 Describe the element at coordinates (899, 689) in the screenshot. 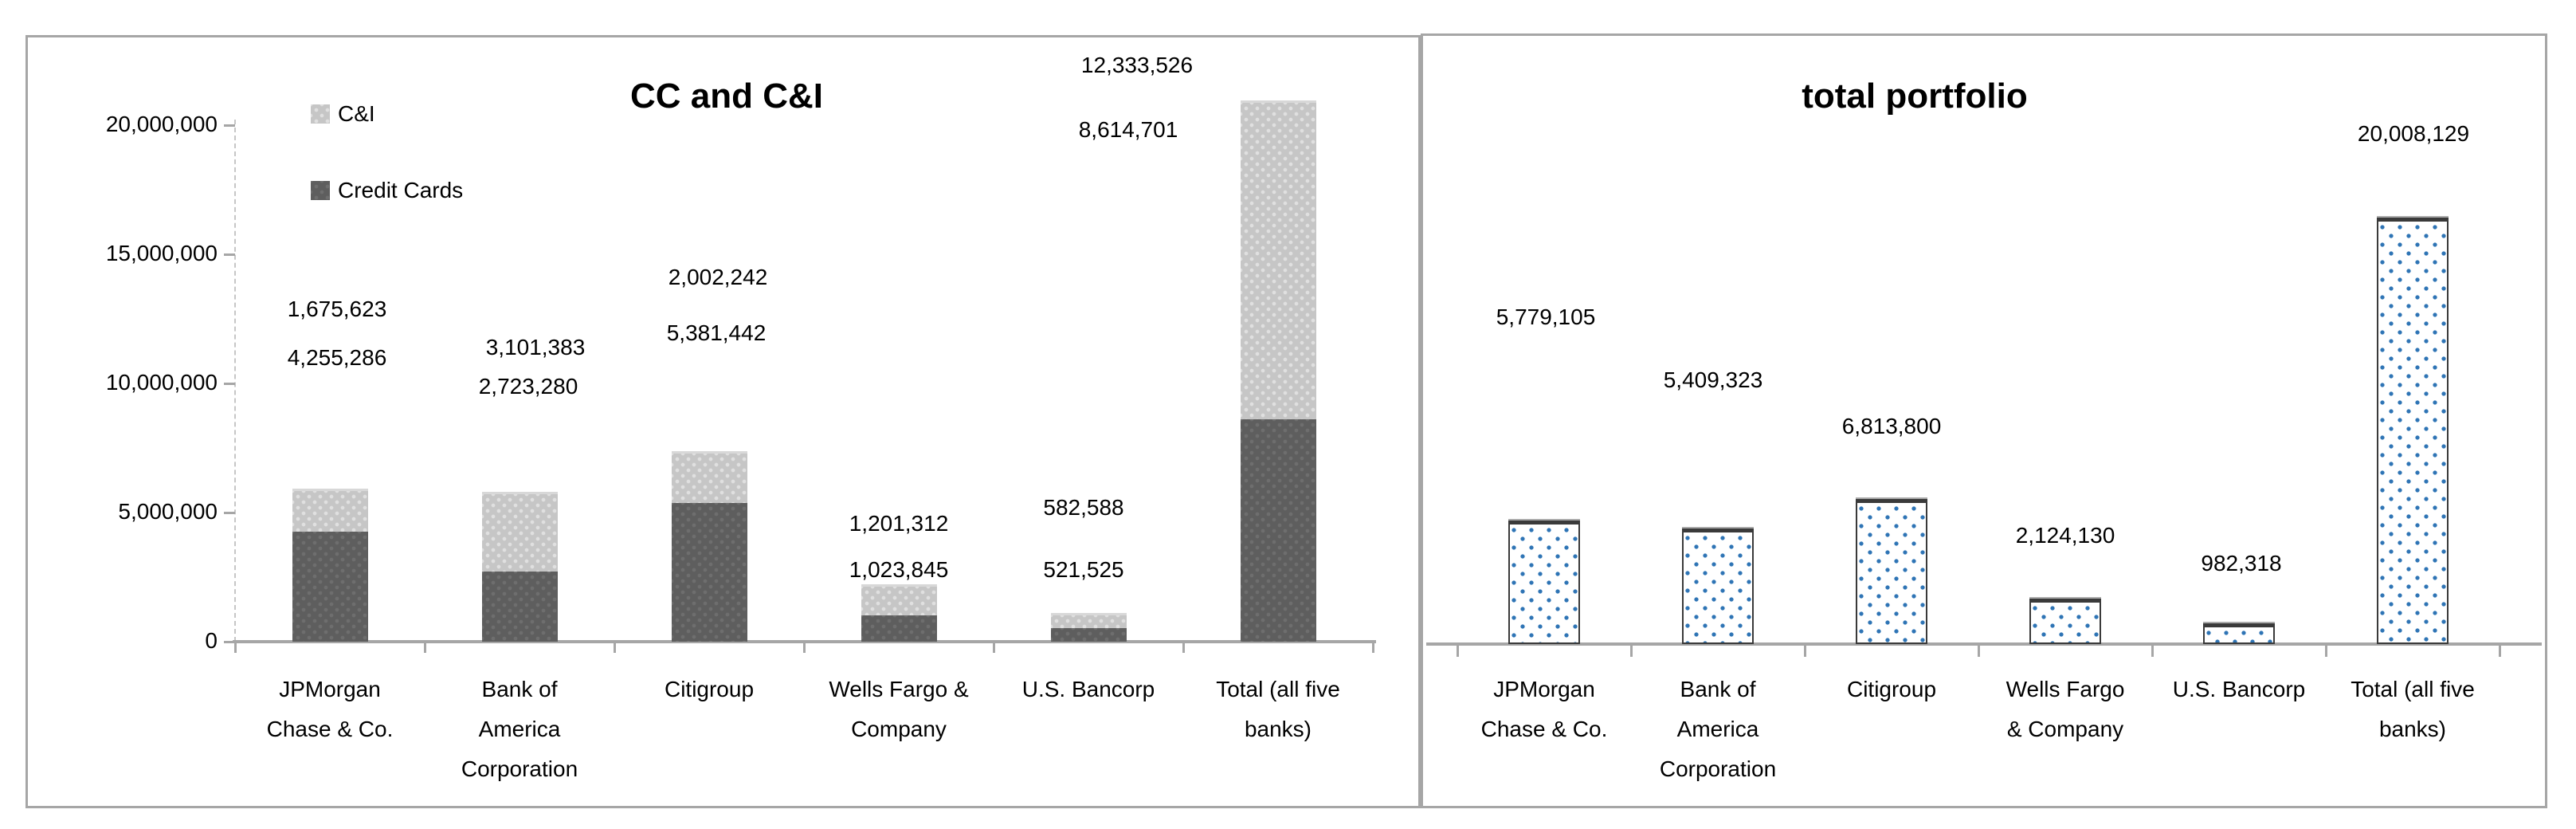

I see `category-label-line: Wells Fargo &` at that location.